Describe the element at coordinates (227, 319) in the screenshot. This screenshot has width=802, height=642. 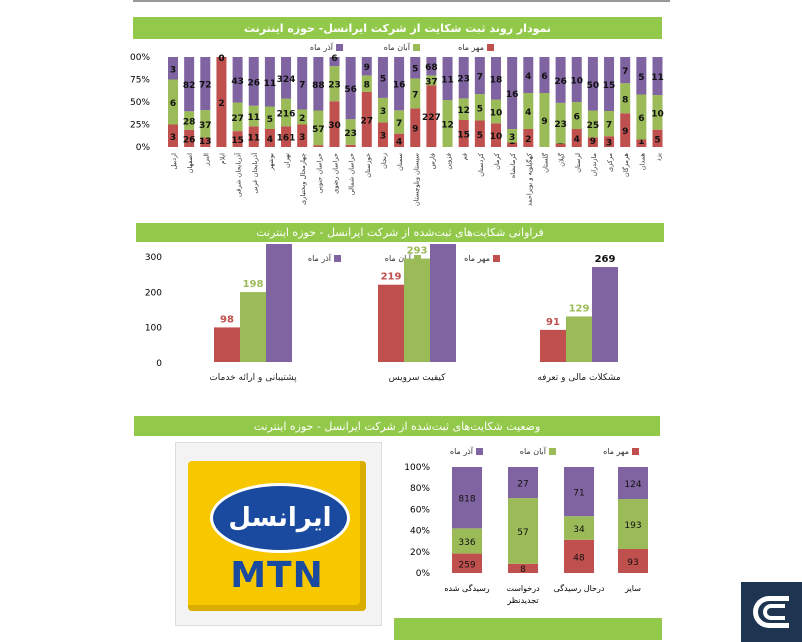
I see `c2-label-0-0: 98` at that location.